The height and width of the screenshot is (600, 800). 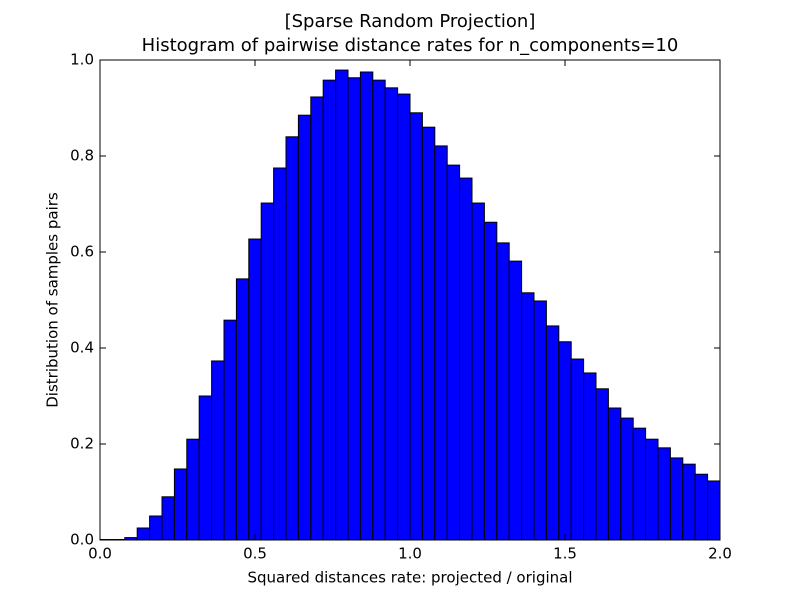 I want to click on y-tick-label: 0.4, so click(x=82, y=348).